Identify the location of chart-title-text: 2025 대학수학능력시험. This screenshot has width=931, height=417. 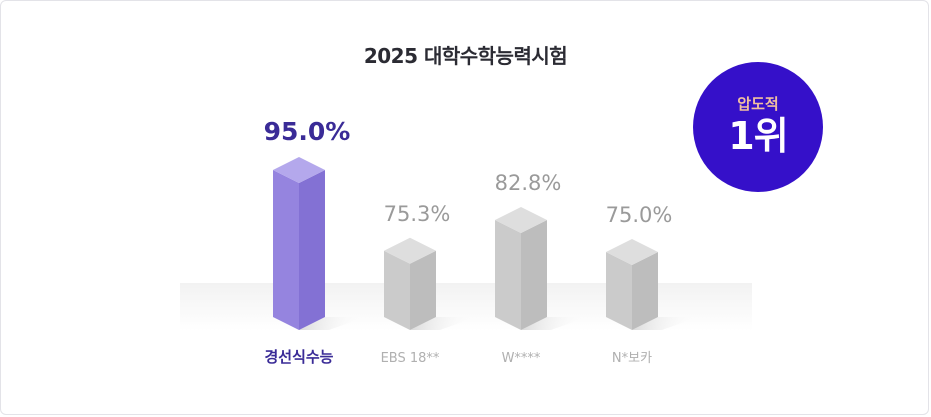
(465, 56).